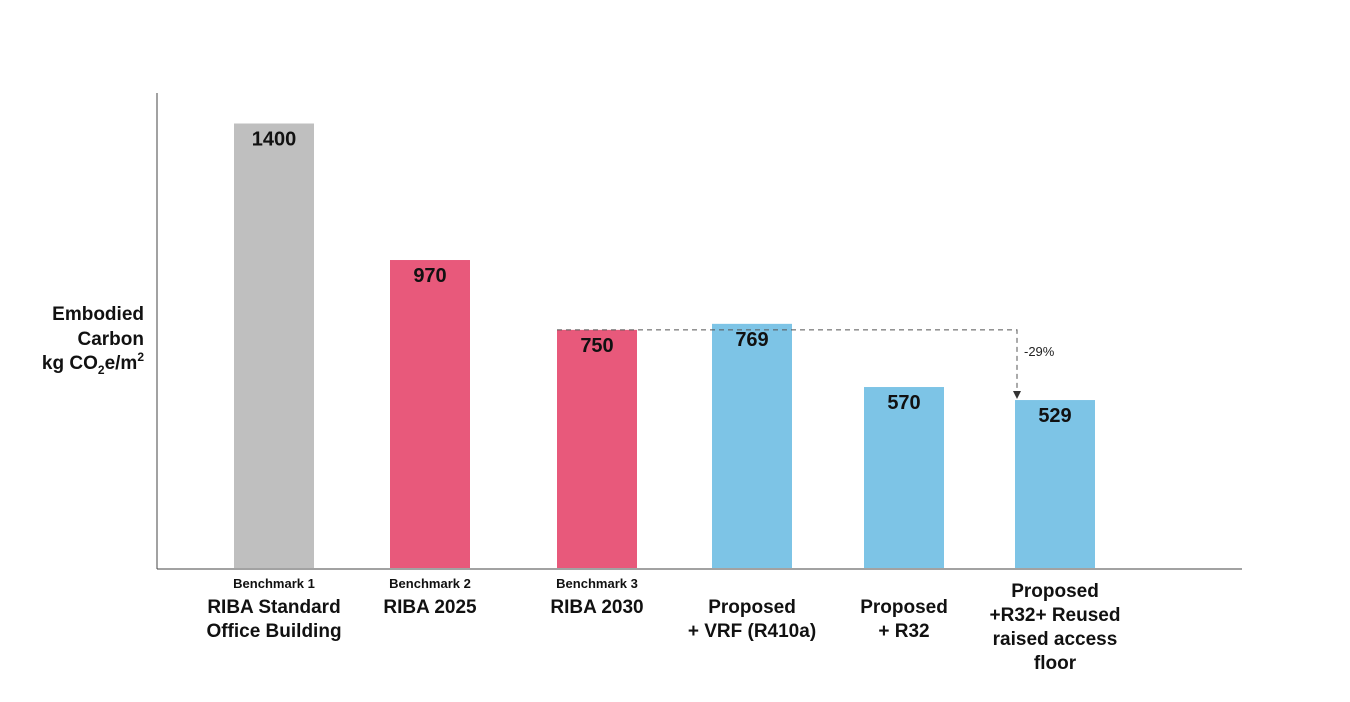 The height and width of the screenshot is (702, 1350). What do you see at coordinates (273, 607) in the screenshot?
I see `category-1-label-line-1: RIBA Standard` at bounding box center [273, 607].